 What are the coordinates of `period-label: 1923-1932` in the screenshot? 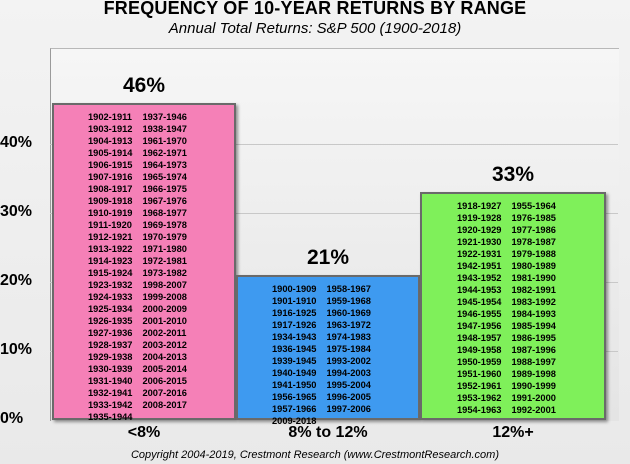 It's located at (110, 284).